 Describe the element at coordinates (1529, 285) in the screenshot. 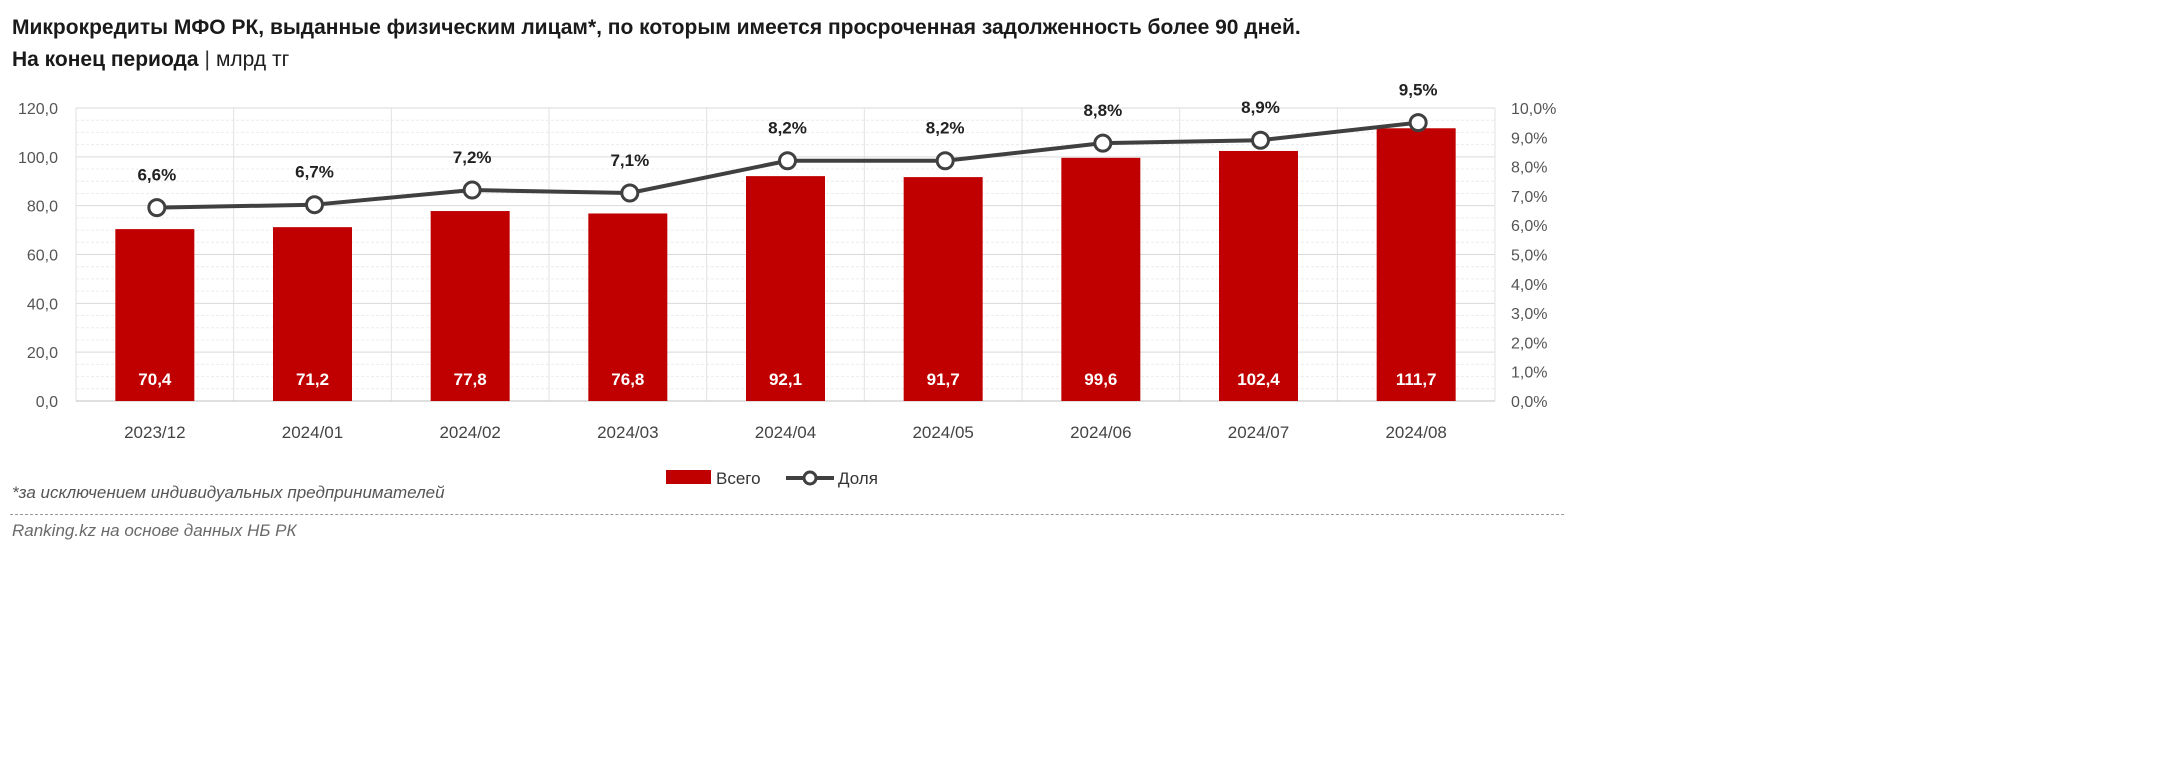

I see `y-right-tick-label: 4,0%` at that location.